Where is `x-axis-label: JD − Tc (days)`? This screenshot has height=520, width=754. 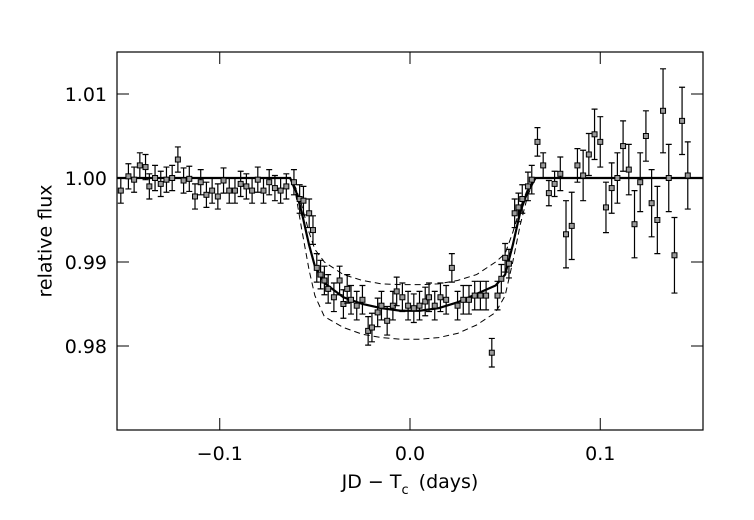 x-axis-label: JD − Tc (days) is located at coordinates (410, 484).